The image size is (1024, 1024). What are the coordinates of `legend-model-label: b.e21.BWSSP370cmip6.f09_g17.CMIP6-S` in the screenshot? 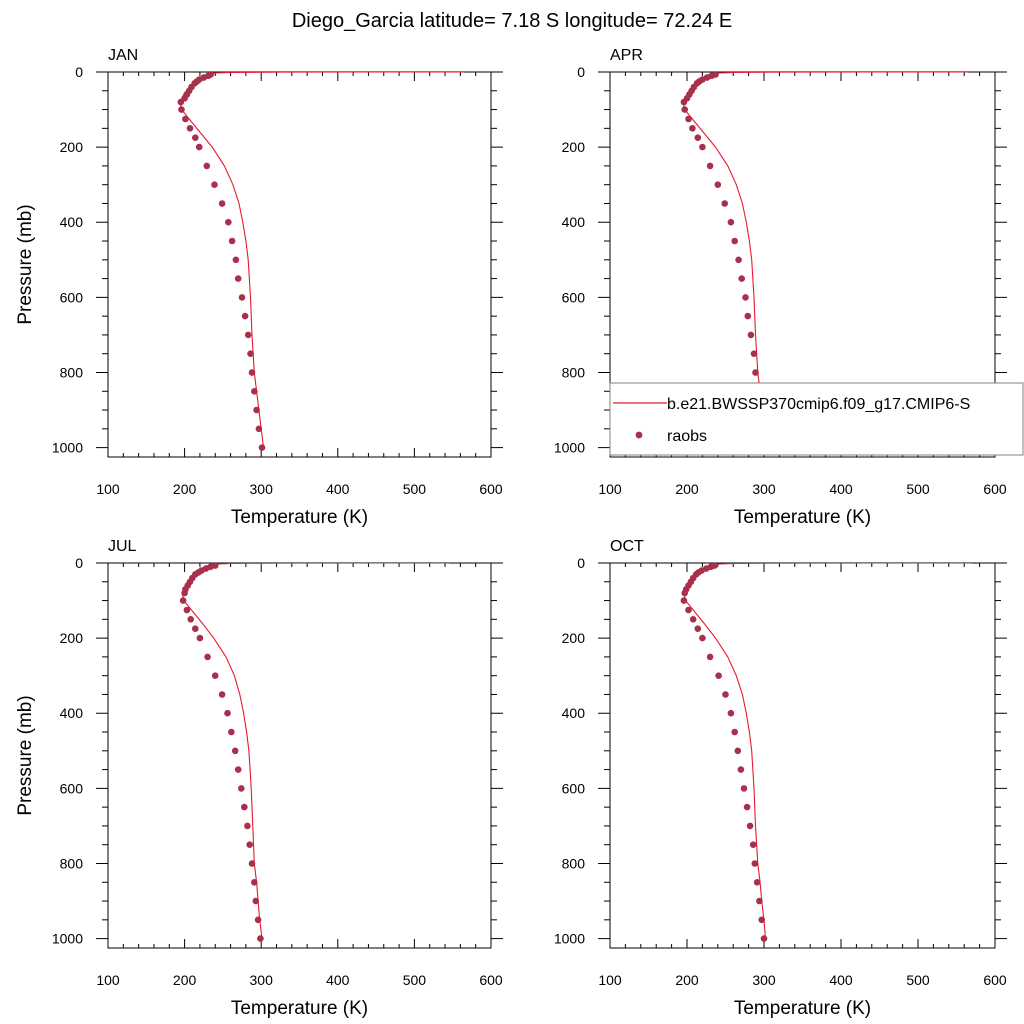 It's located at (818, 404).